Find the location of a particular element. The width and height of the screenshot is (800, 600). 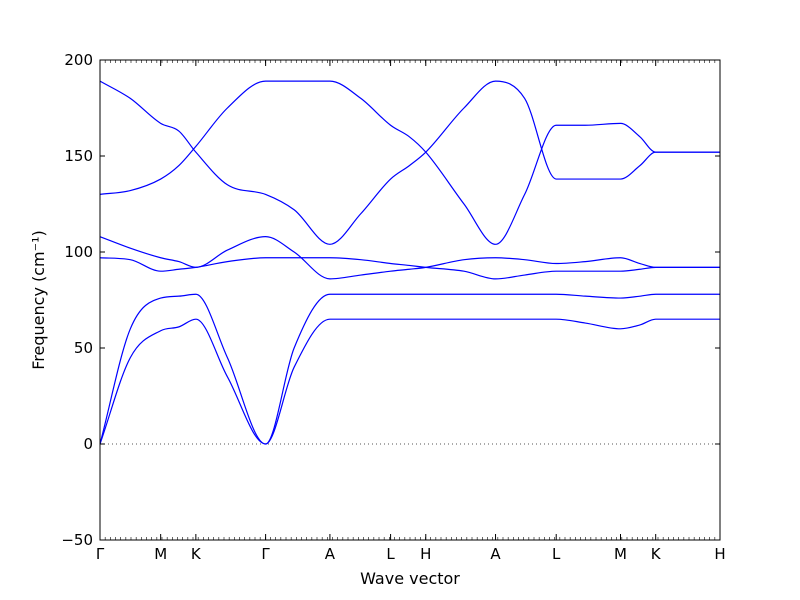

y-tick-label: 100 is located at coordinates (78, 252).